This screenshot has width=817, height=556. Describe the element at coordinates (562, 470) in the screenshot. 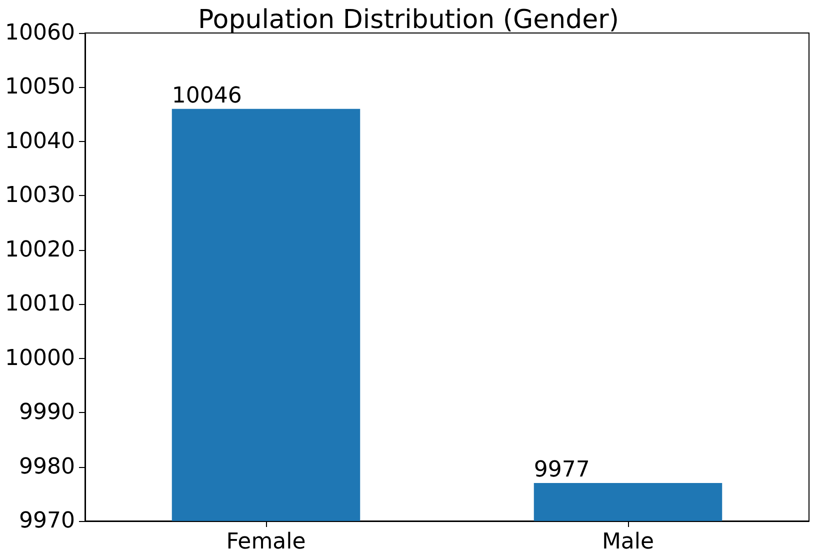

I see `data-label: 9977` at that location.